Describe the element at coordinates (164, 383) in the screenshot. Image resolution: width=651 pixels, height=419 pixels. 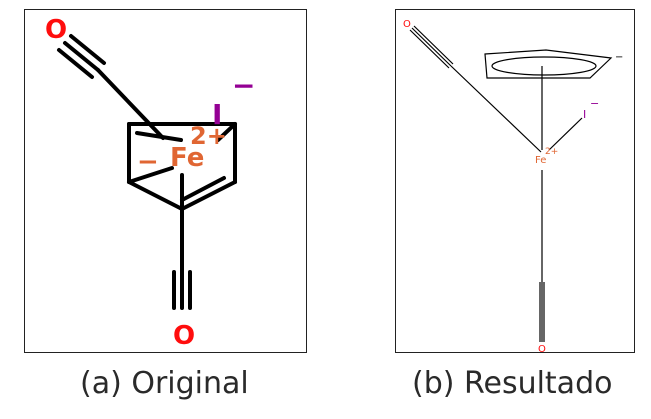
I see `caption-original: (a) Original` at that location.